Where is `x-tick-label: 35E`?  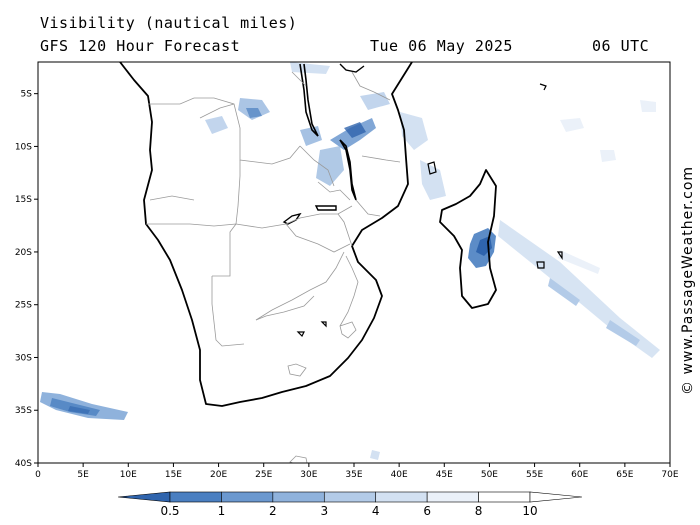
x-tick-label: 35E is located at coordinates (353, 475).